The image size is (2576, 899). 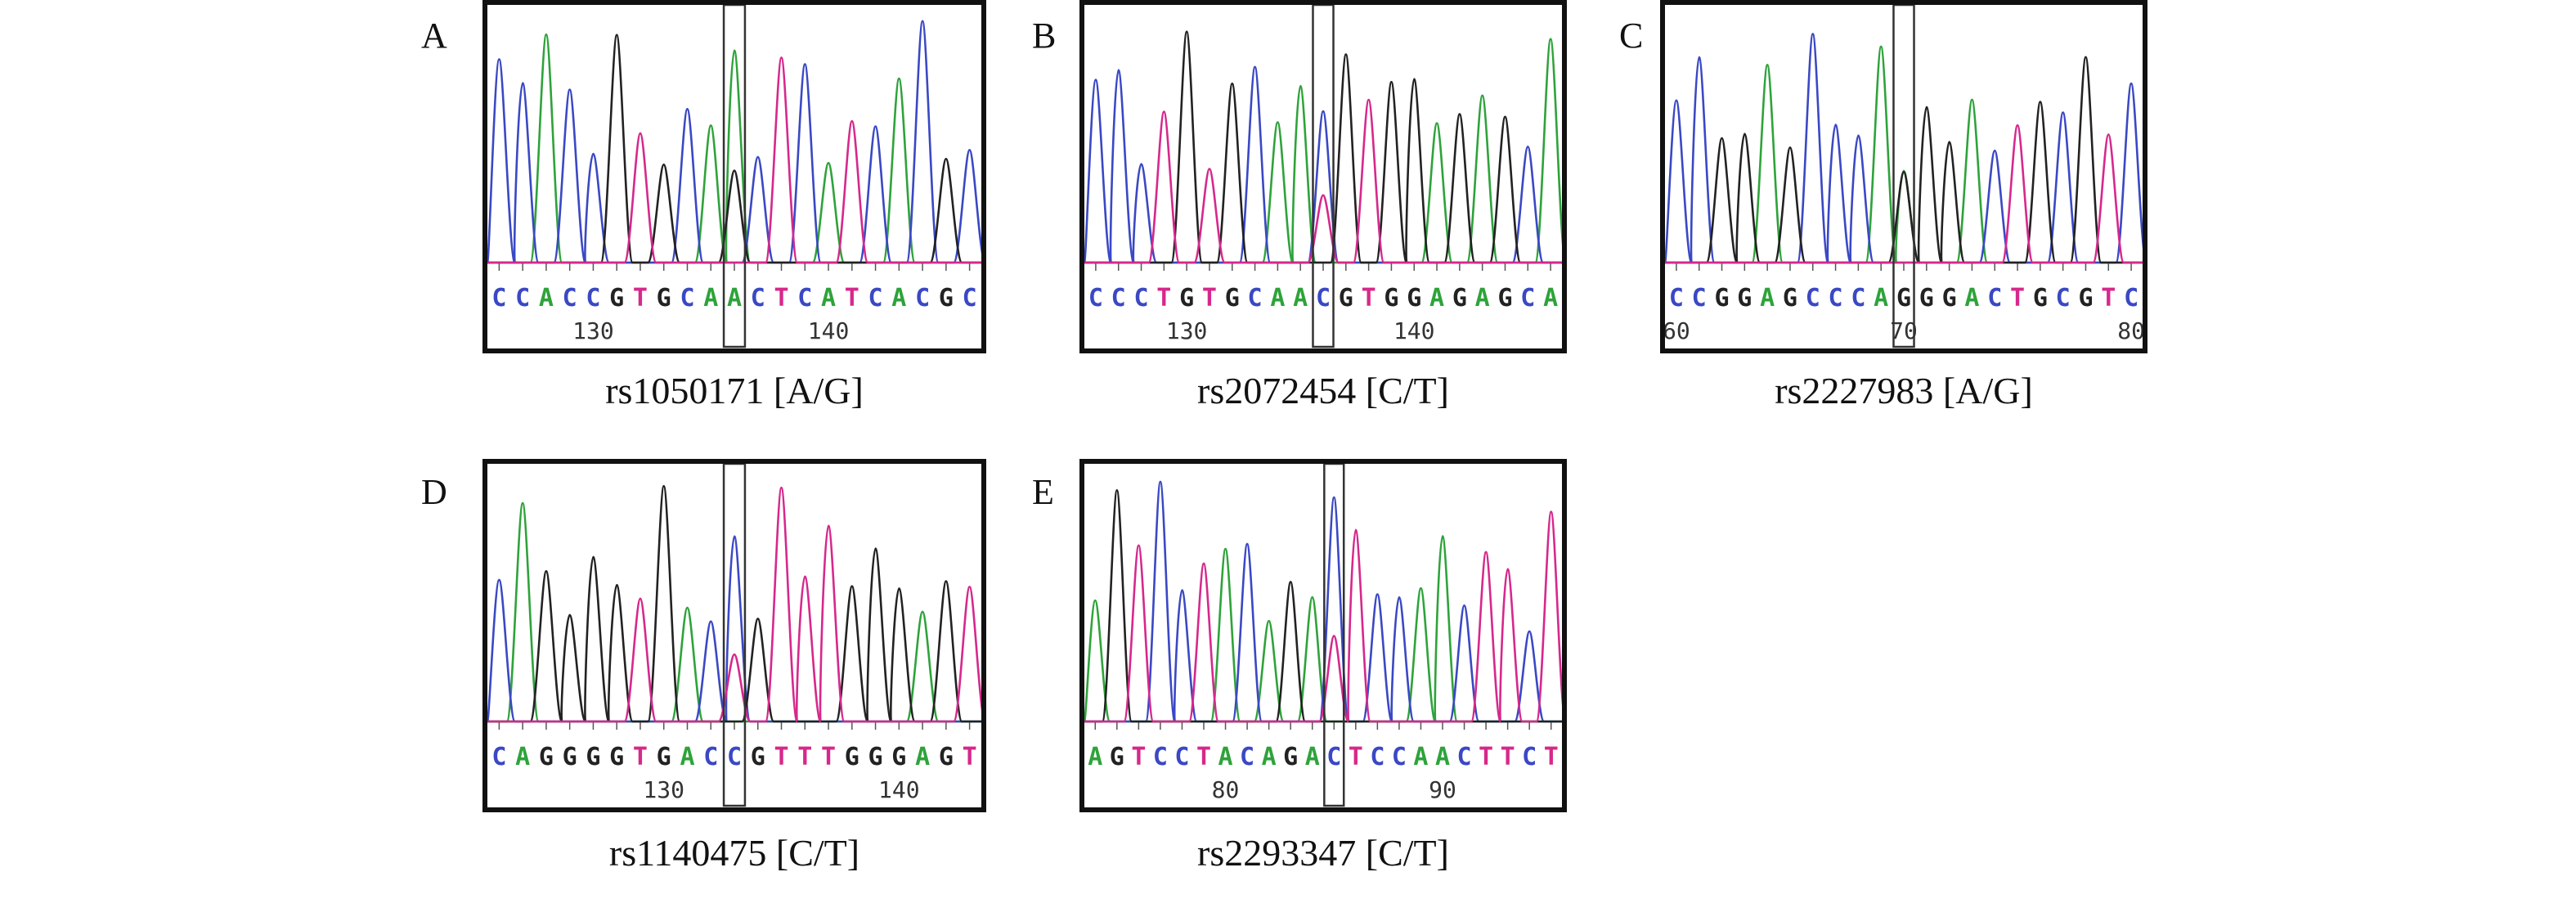 I want to click on chromatogram: A G T C C T A C A G A C T C C A A C T T C T 80 90, so click(x=1323, y=635).